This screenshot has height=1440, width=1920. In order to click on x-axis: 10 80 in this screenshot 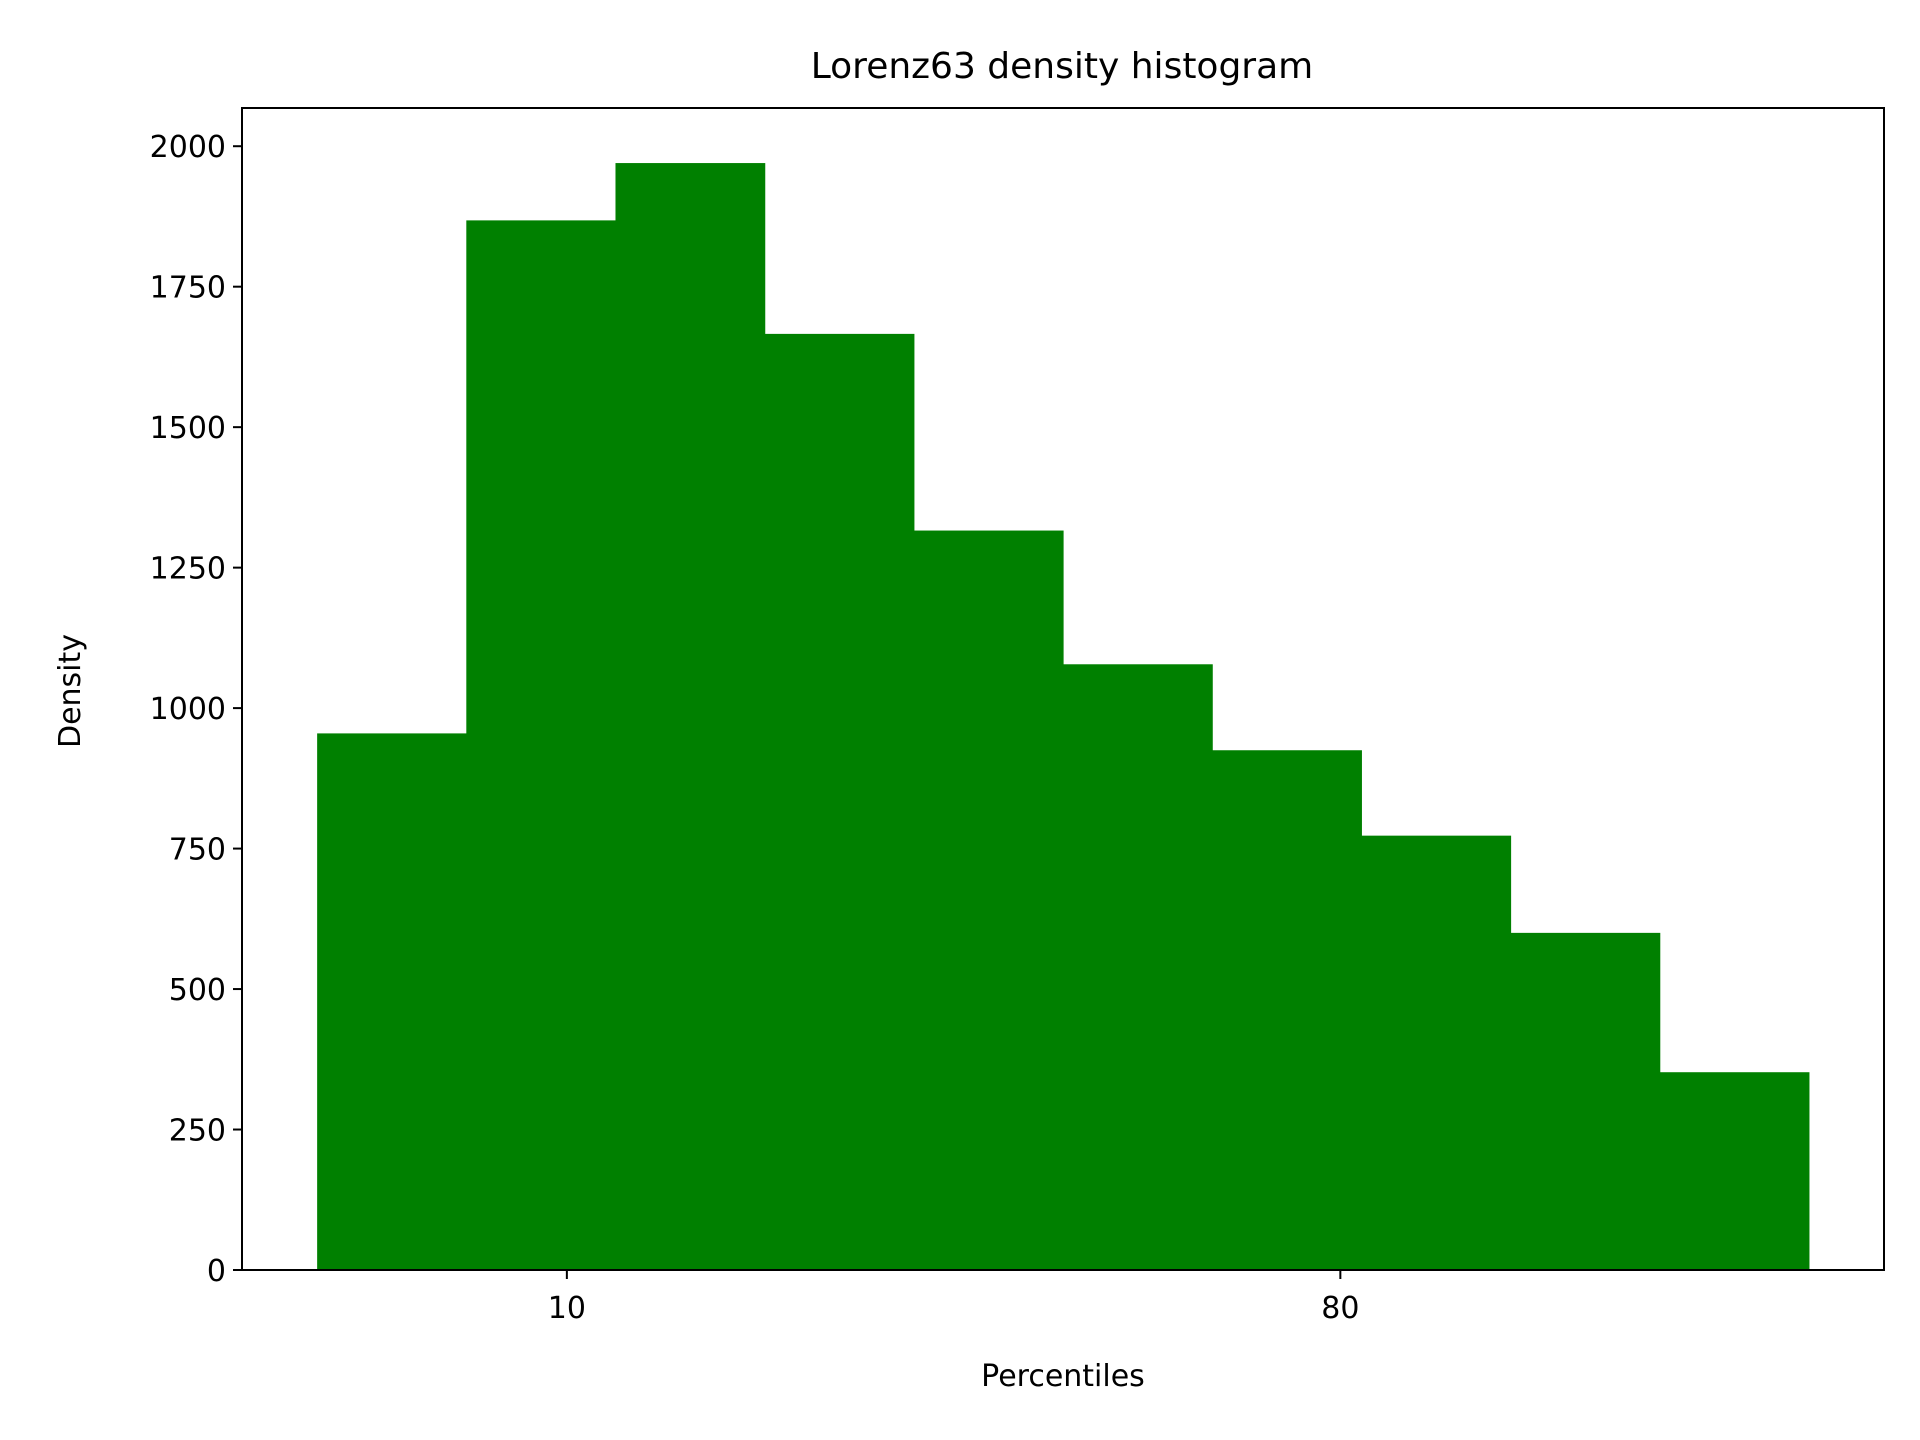, I will do `click(953, 1298)`.